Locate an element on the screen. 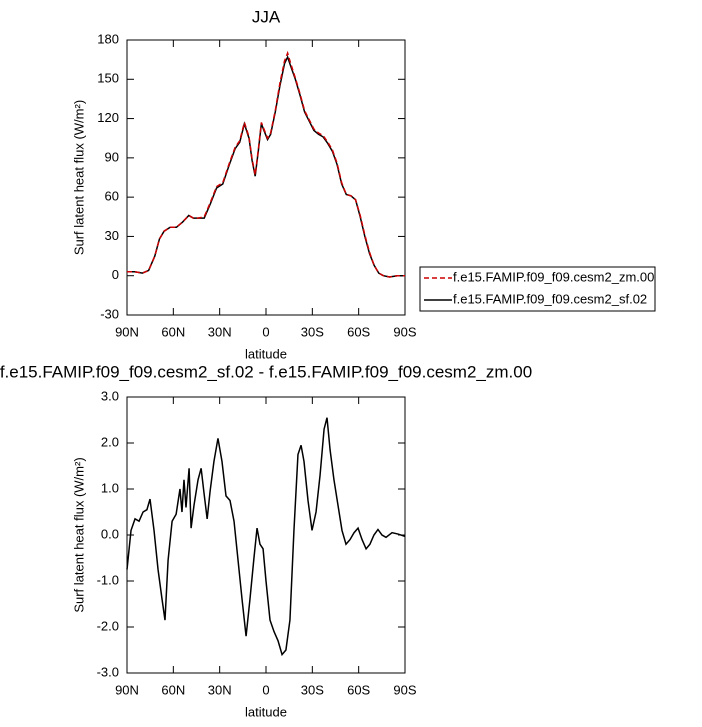  y-tick-label: -3.0 is located at coordinates (108, 671).